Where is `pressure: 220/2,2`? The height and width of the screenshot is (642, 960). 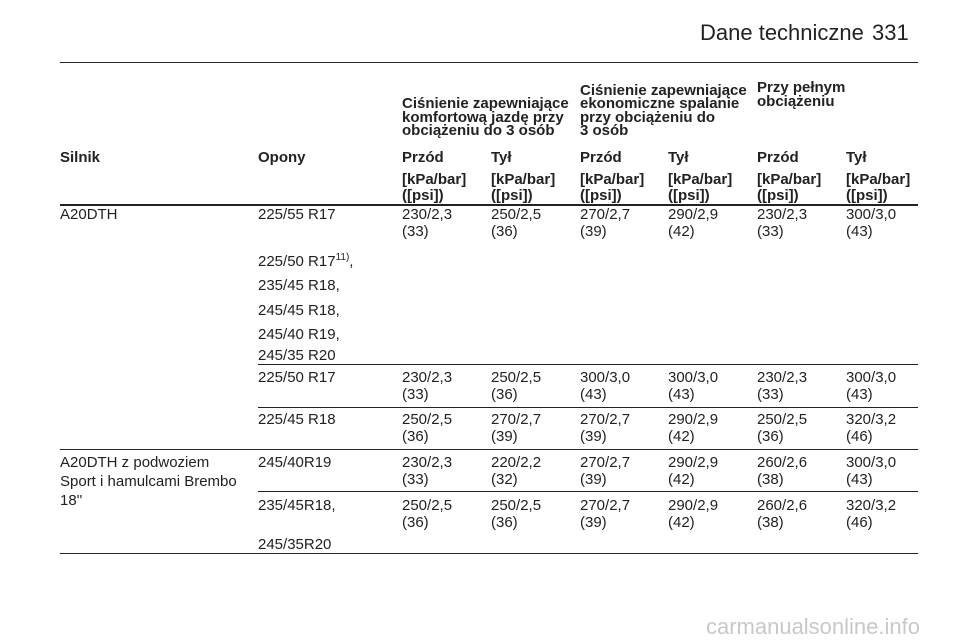 pressure: 220/2,2 is located at coordinates (516, 462).